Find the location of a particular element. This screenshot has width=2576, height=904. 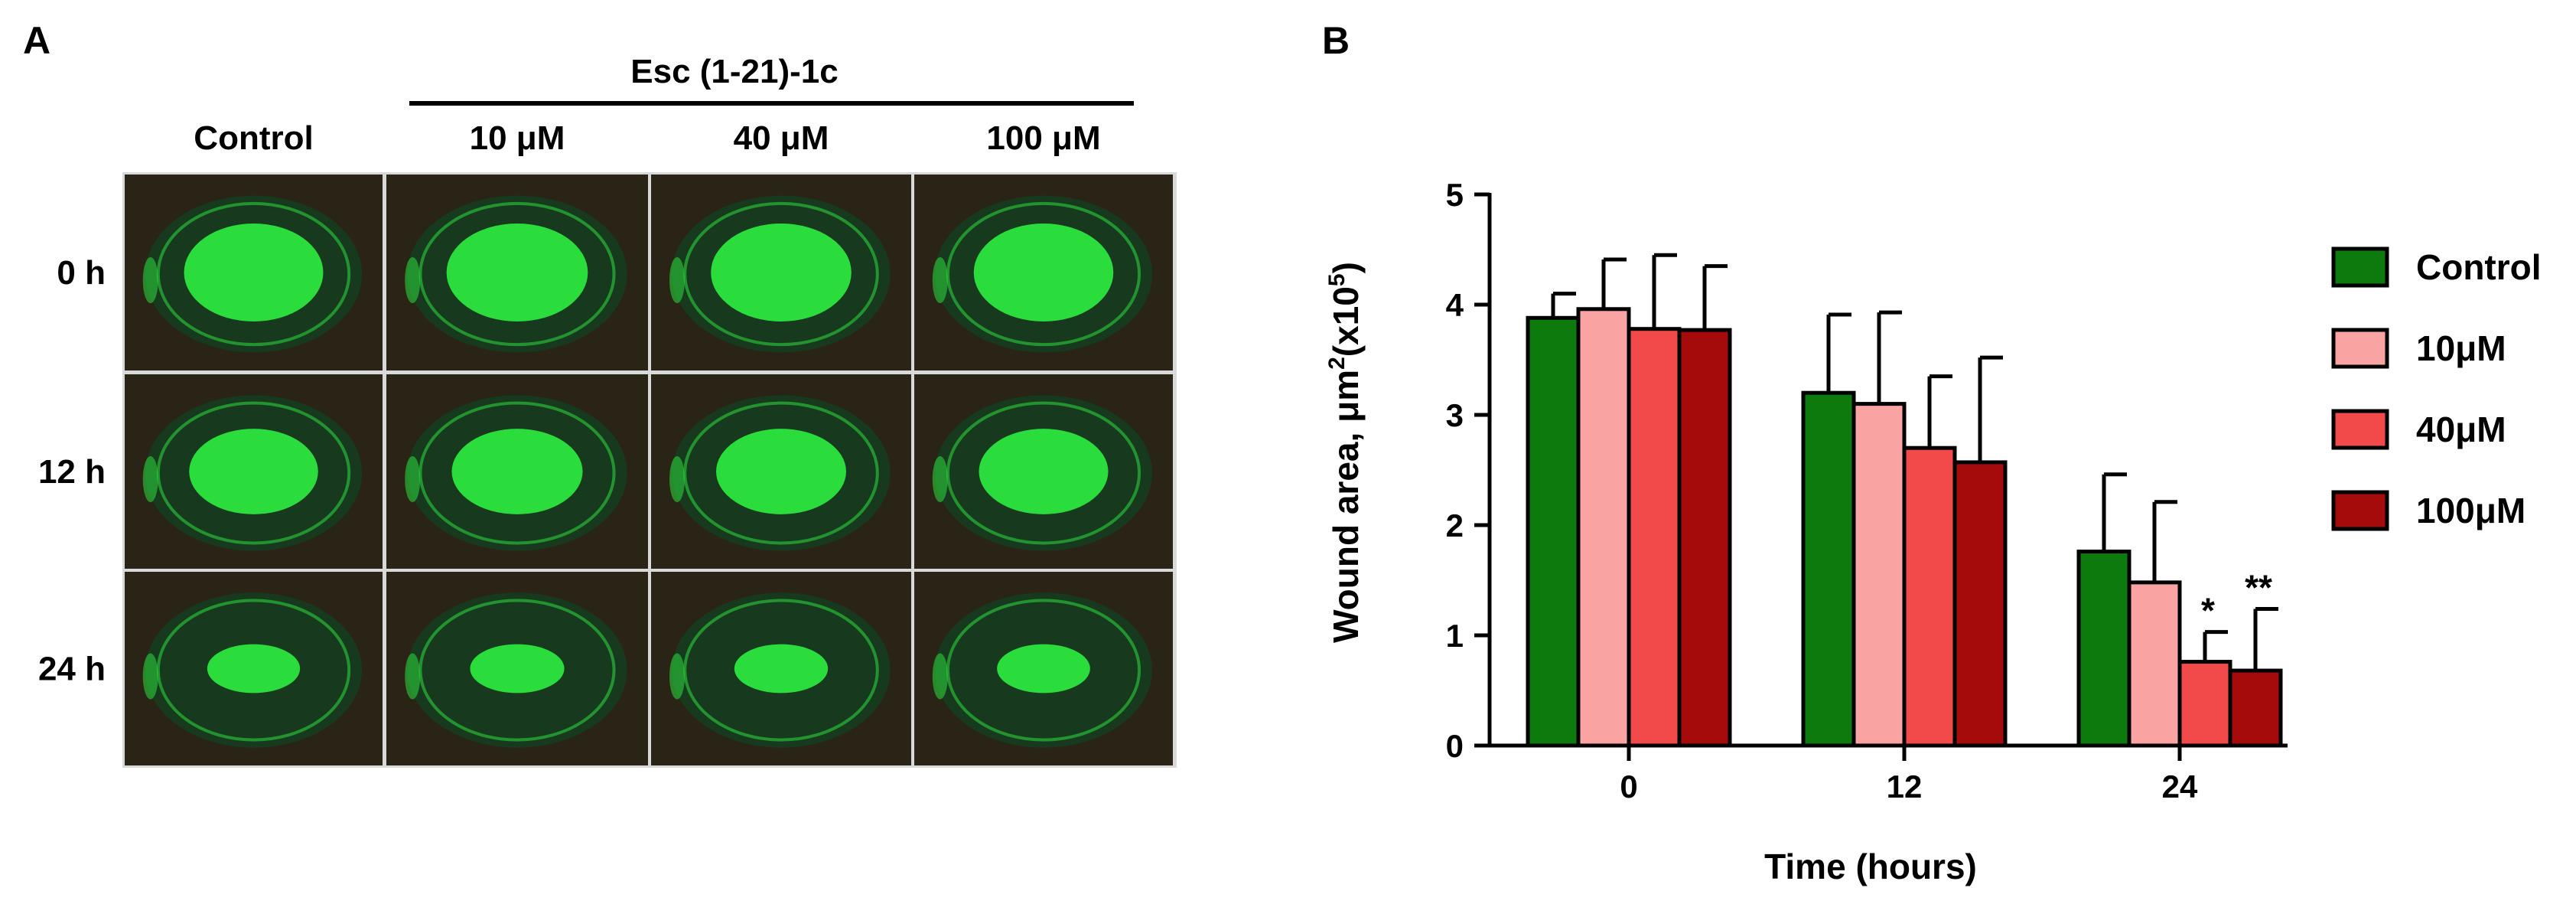

panel-a-label: A is located at coordinates (36, 40).